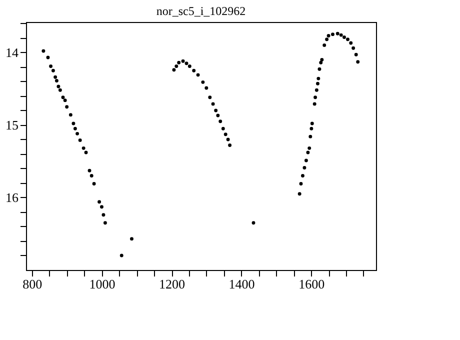 The image size is (460, 340). What do you see at coordinates (311, 284) in the screenshot?
I see `x-tick-label: 1600` at bounding box center [311, 284].